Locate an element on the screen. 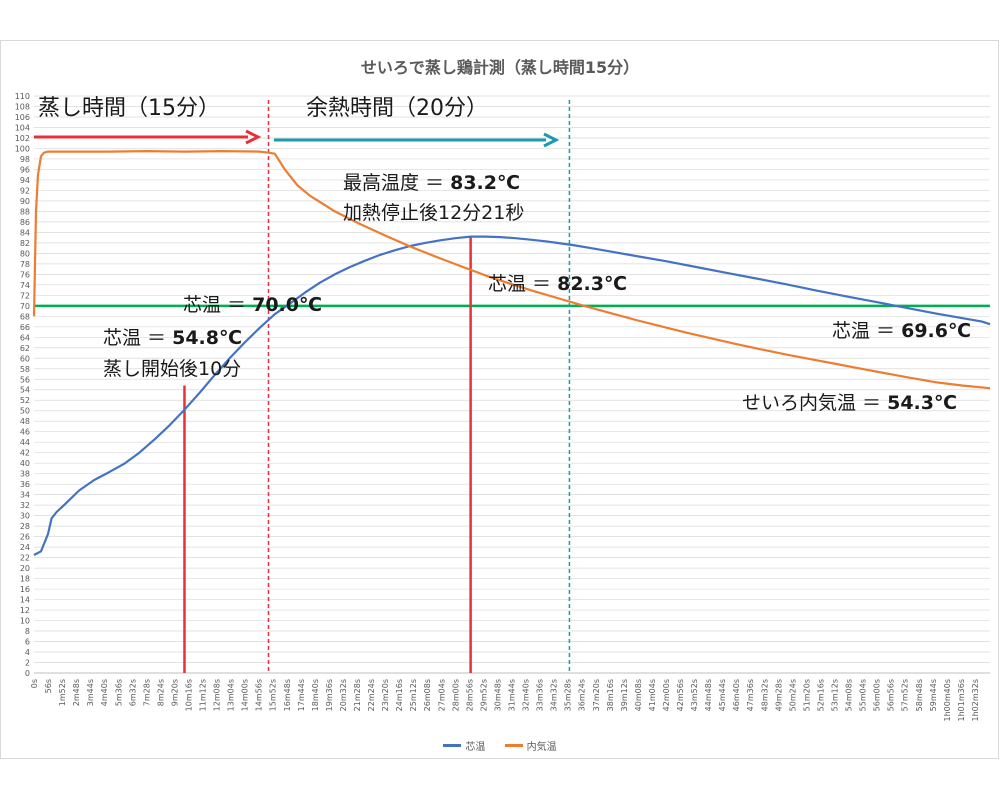 The image size is (1000, 800). y-tick-label: 88 is located at coordinates (25, 211).